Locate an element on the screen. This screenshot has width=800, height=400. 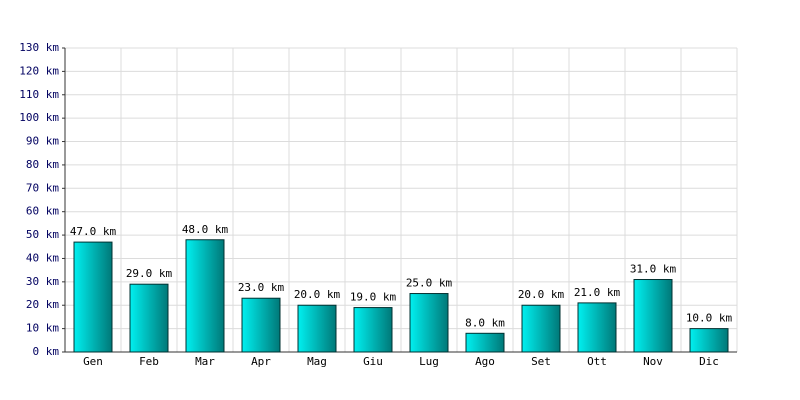
value-label: 10.0 km is located at coordinates (709, 318).